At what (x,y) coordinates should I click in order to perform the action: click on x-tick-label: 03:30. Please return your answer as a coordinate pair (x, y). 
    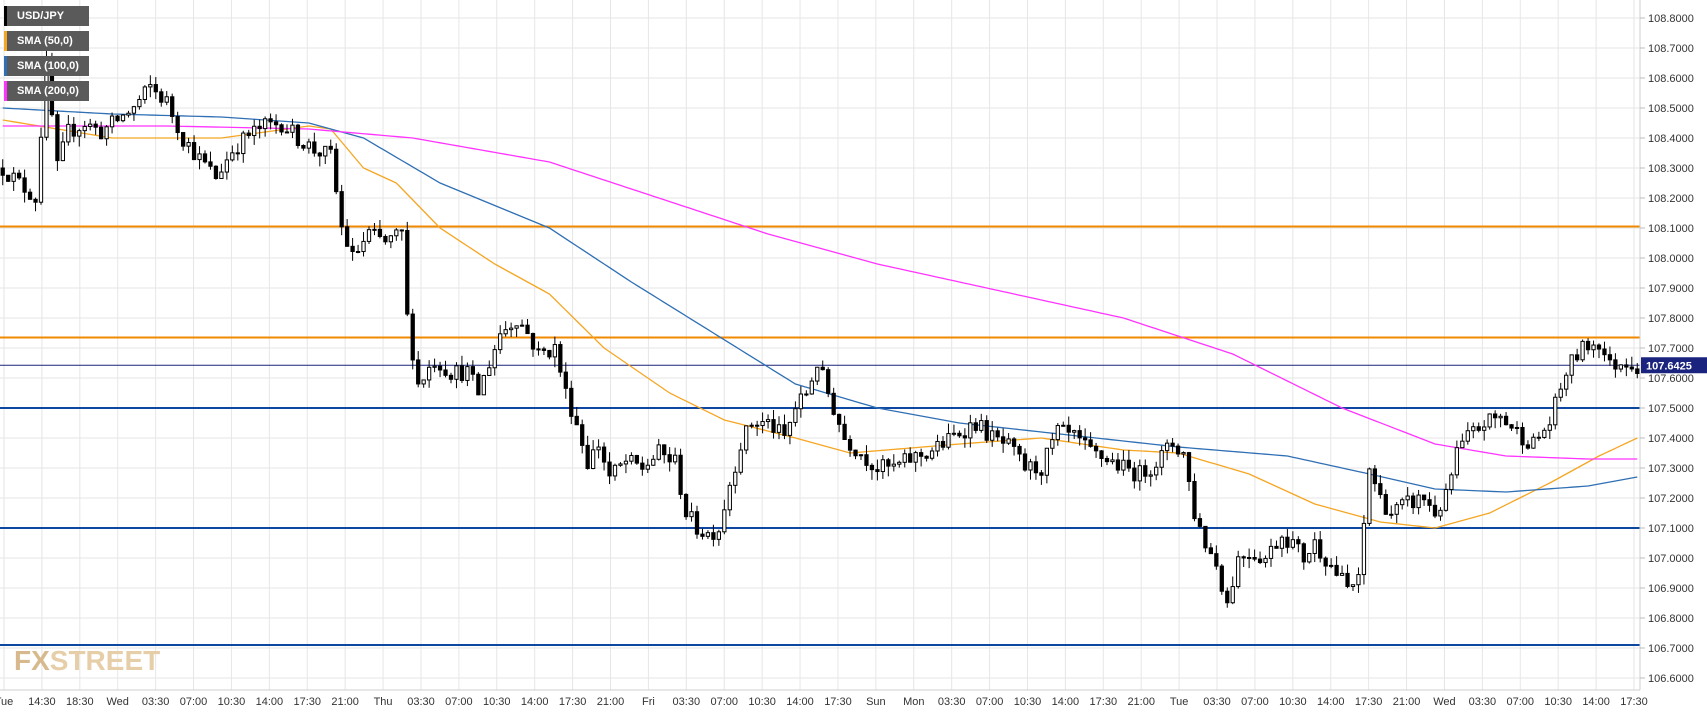
    Looking at the image, I should click on (156, 702).